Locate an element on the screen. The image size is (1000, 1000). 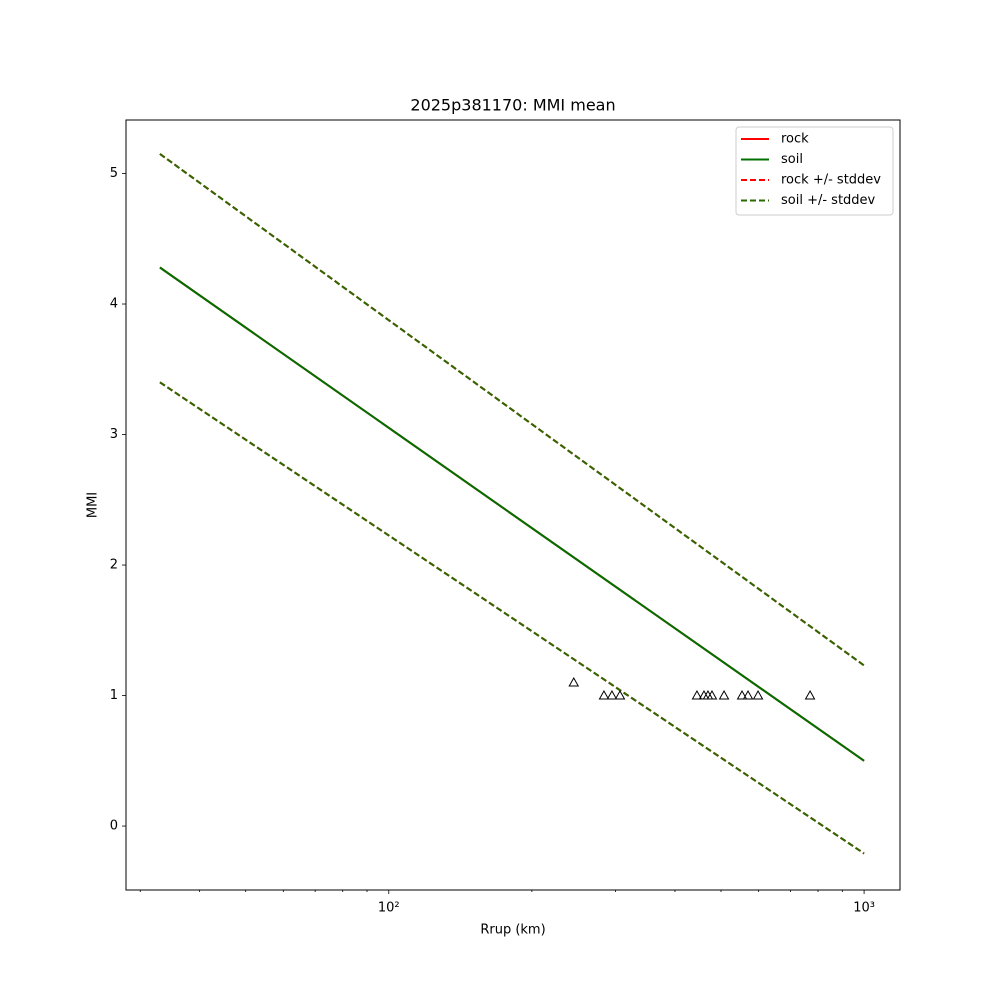
legend-label: rock is located at coordinates (795, 139).